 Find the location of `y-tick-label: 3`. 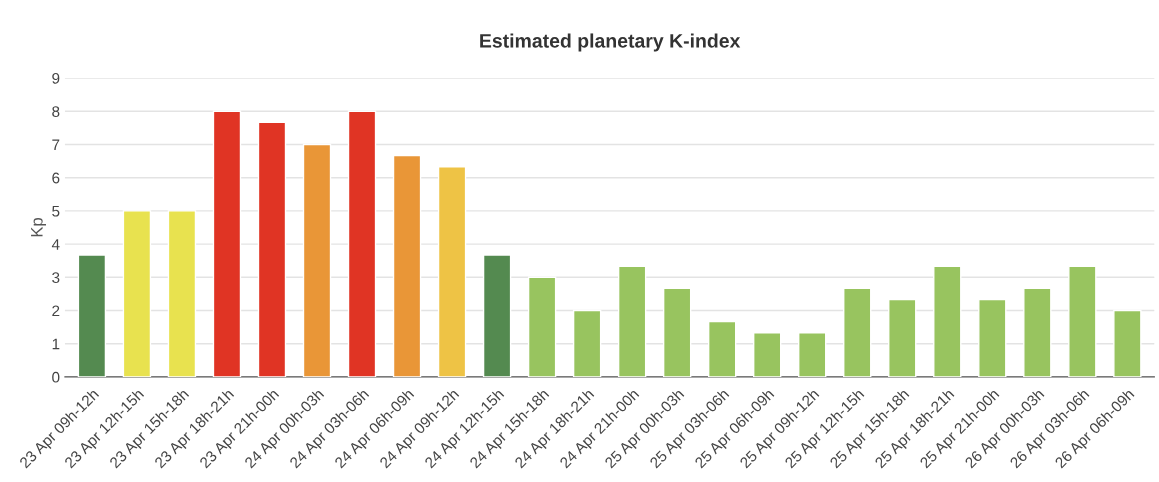

y-tick-label: 3 is located at coordinates (56, 277).